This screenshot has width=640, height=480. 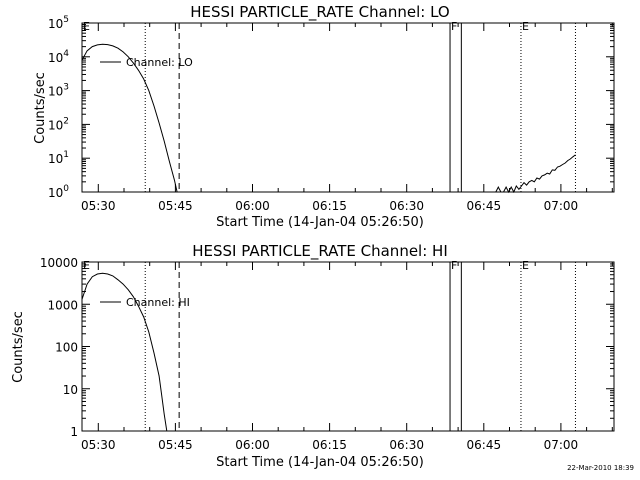 What do you see at coordinates (159, 62) in the screenshot?
I see `legend-label: Channel: LO` at bounding box center [159, 62].